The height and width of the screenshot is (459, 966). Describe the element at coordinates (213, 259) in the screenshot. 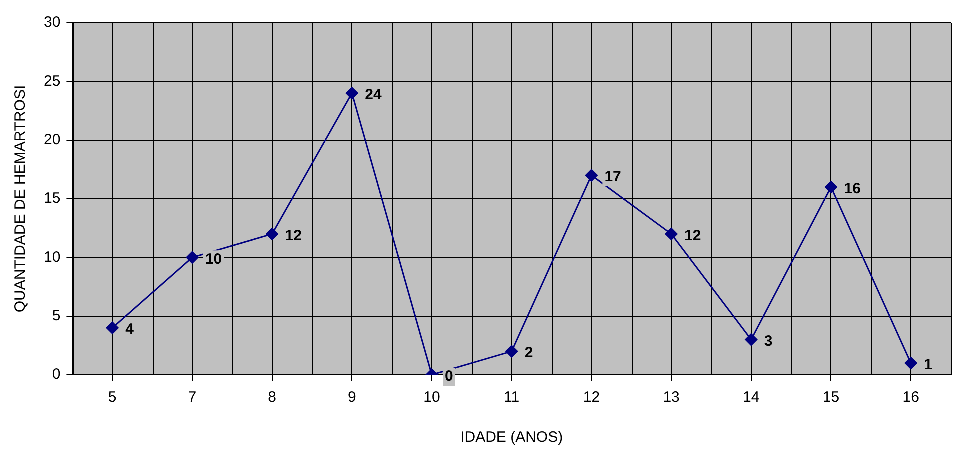

I see `data-label: 10` at that location.